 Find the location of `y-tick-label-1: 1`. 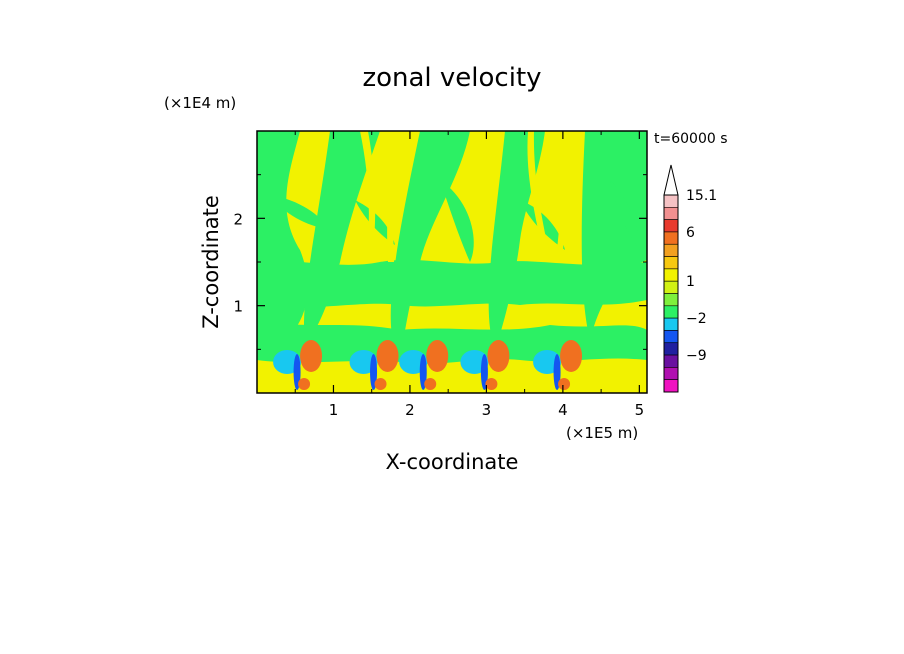

y-tick-label-1: 1 is located at coordinates (238, 307).